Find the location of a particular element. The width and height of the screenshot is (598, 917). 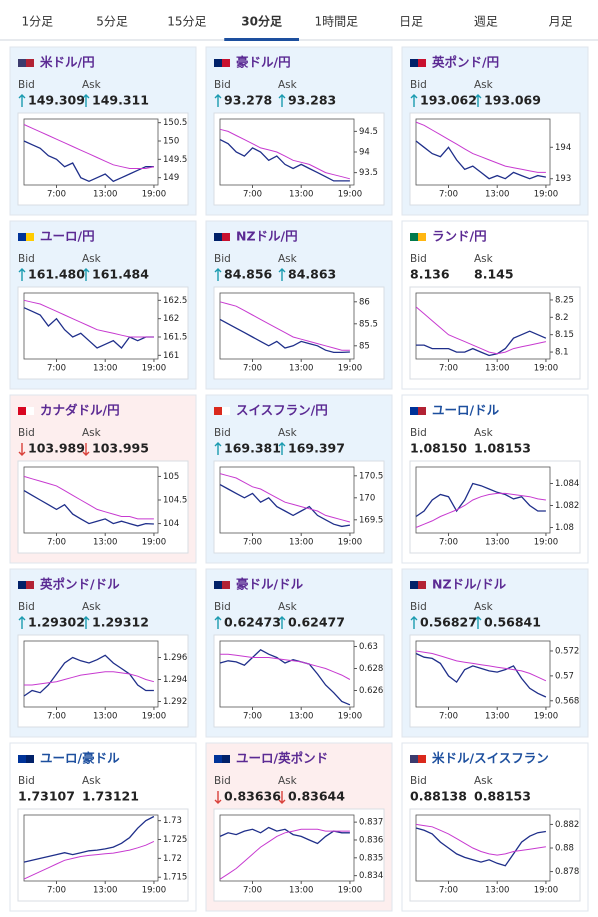

y-tick-label: 86 is located at coordinates (364, 302).